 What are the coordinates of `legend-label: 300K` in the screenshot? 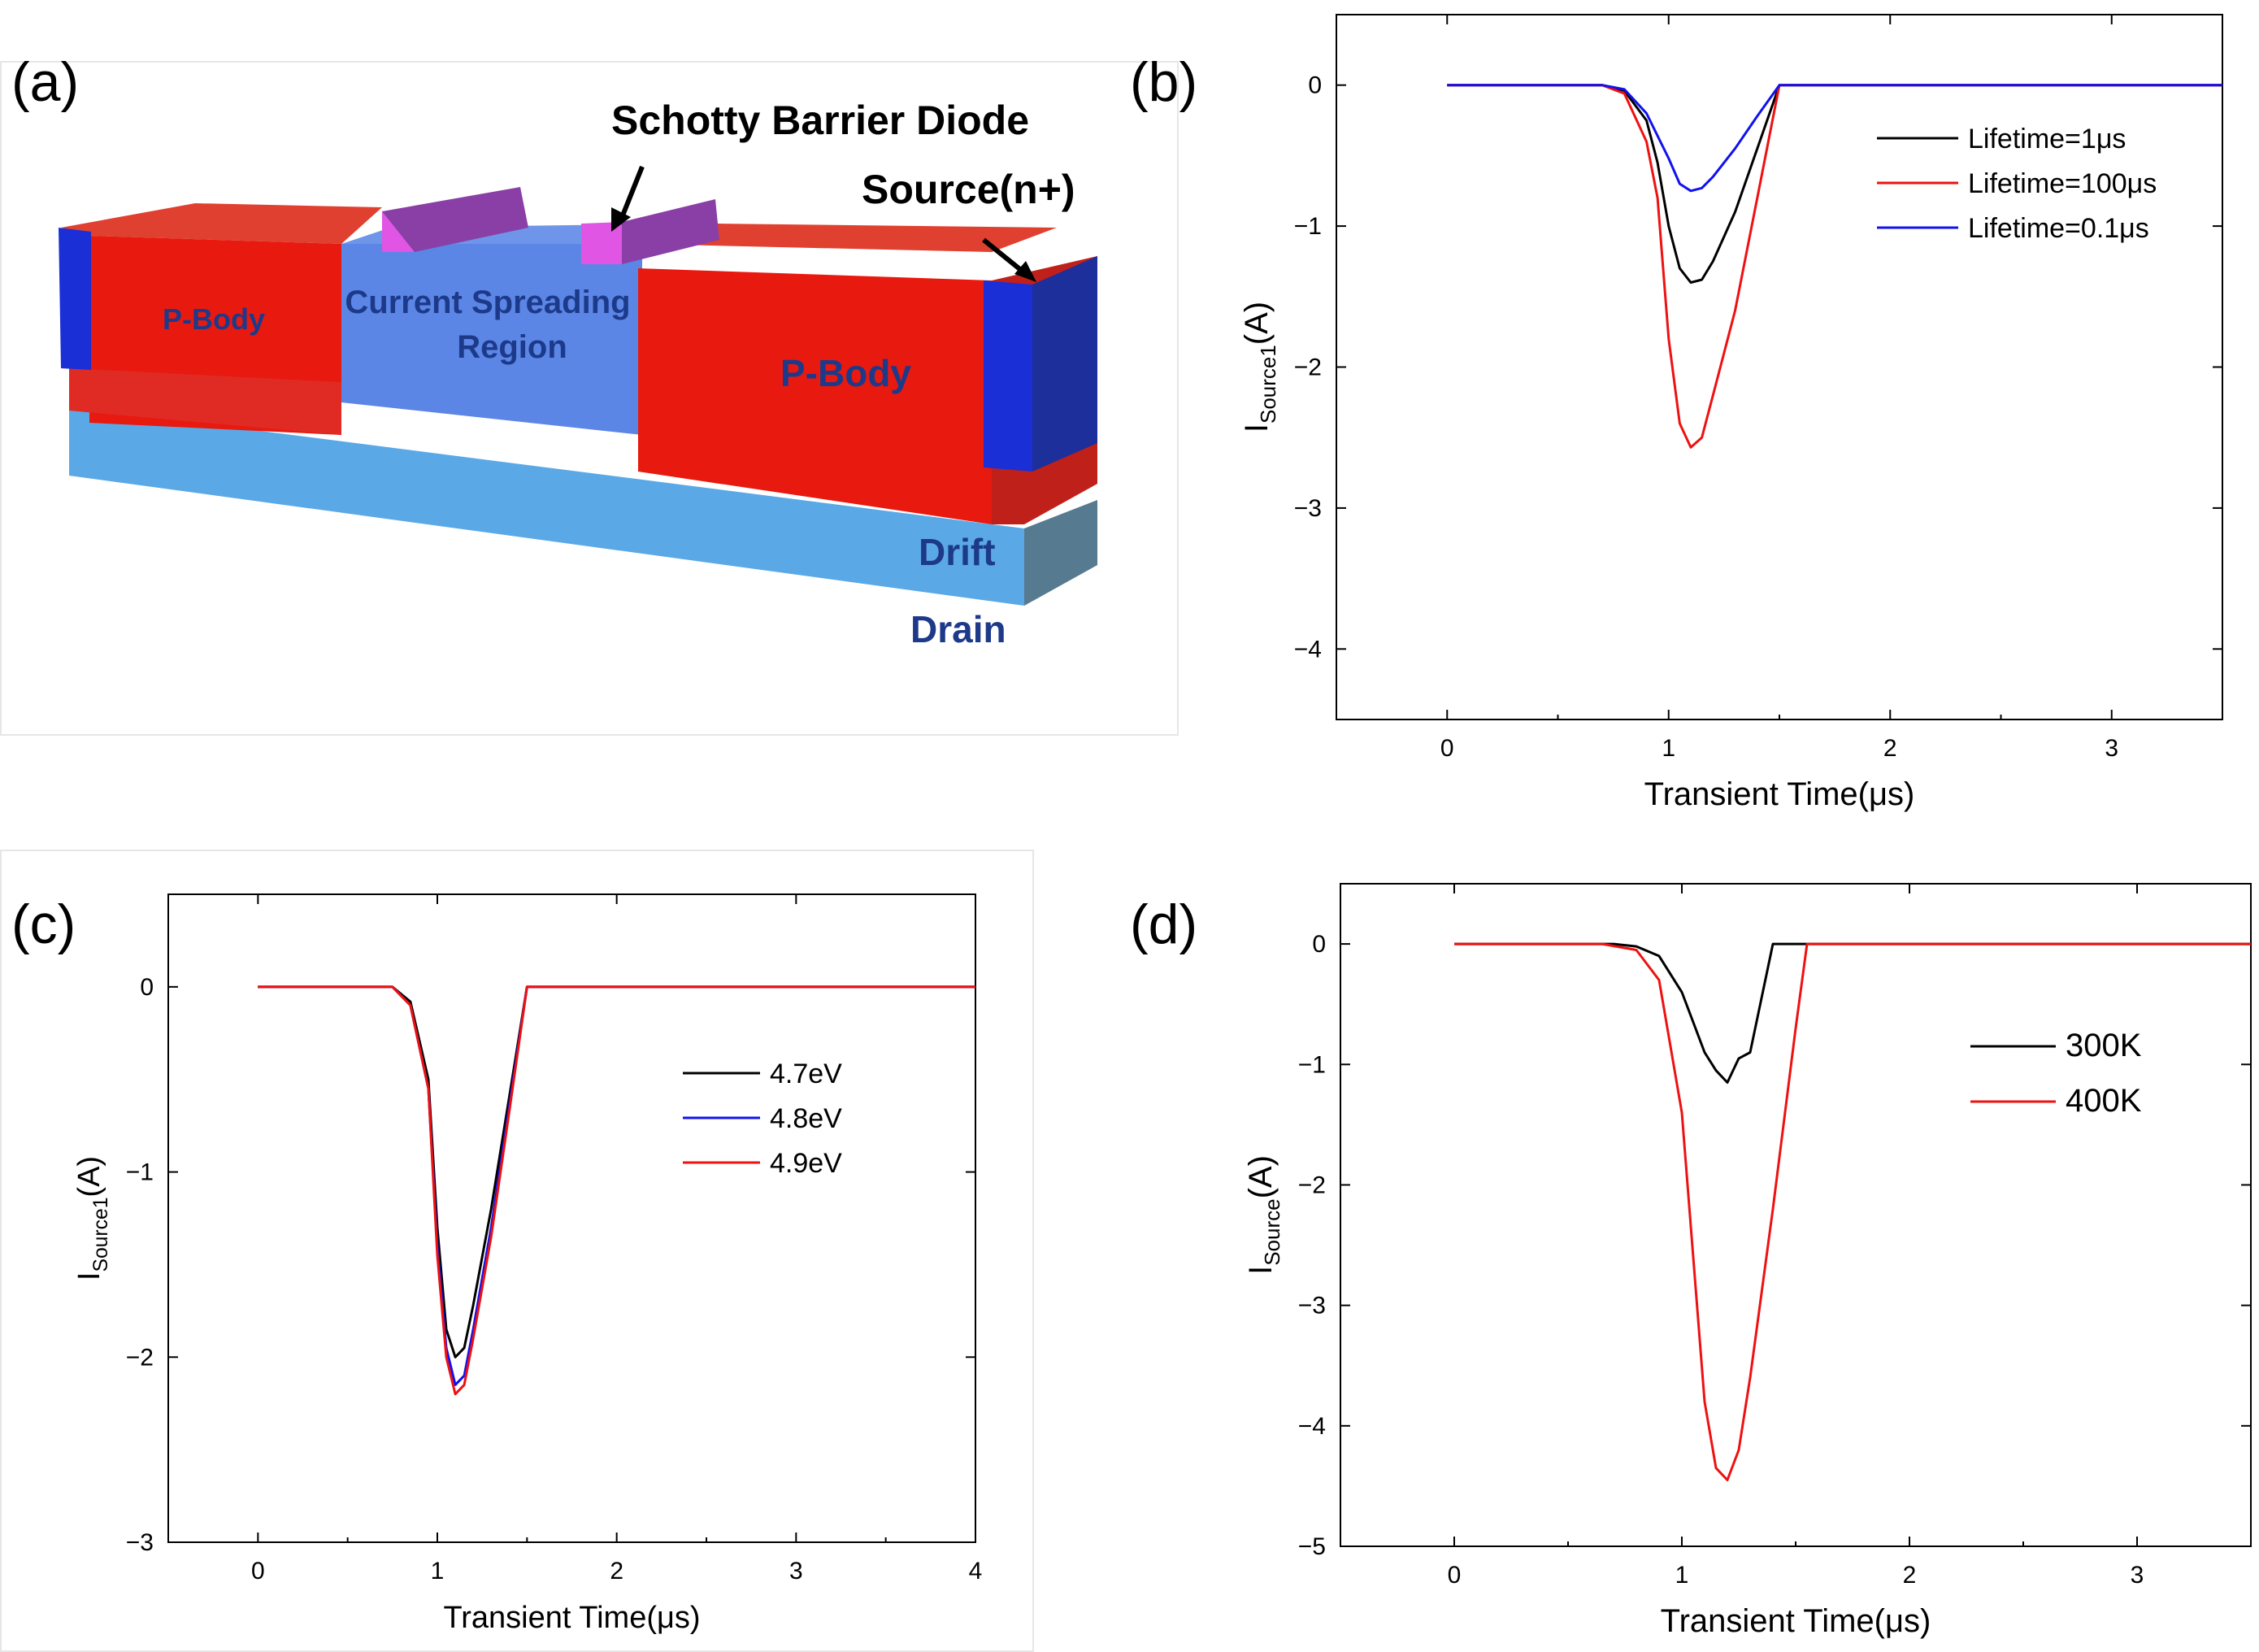 It's located at (2104, 1045).